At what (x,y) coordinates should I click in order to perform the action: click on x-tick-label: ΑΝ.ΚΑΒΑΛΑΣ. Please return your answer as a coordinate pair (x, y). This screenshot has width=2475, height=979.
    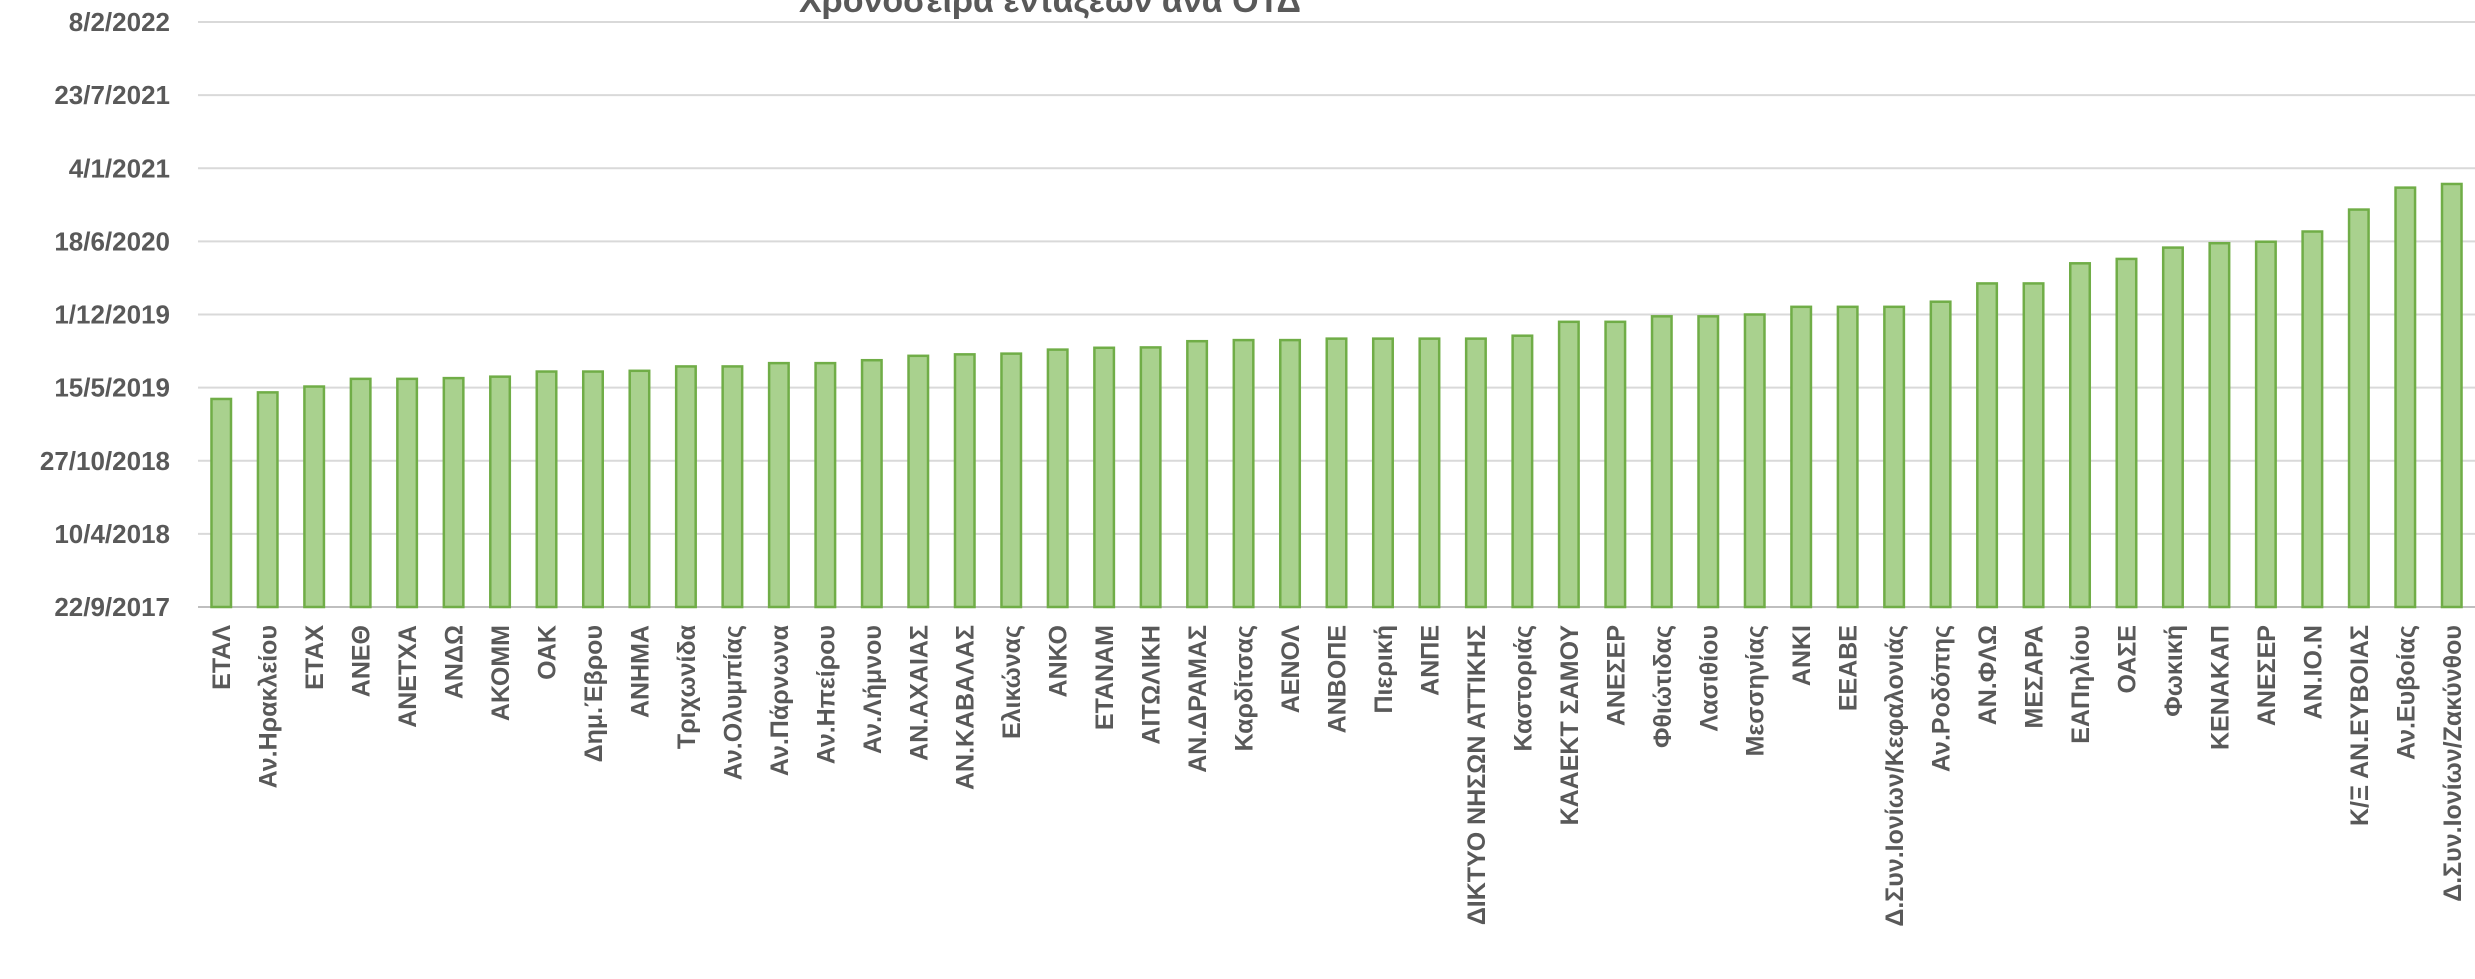
    Looking at the image, I should click on (966, 707).